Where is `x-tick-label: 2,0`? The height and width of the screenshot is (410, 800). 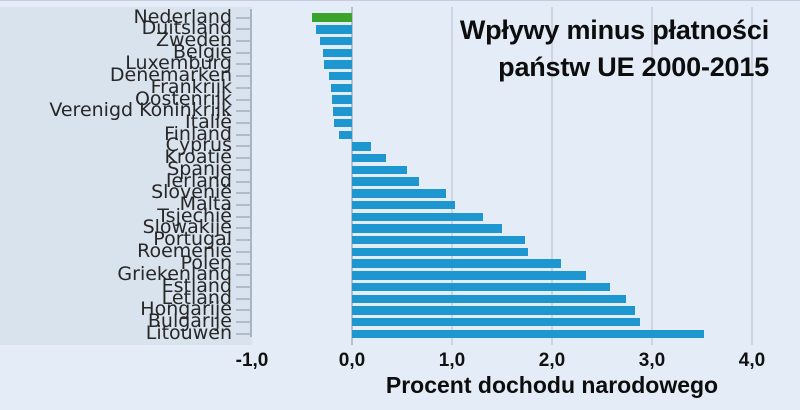
x-tick-label: 2,0 is located at coordinates (552, 360).